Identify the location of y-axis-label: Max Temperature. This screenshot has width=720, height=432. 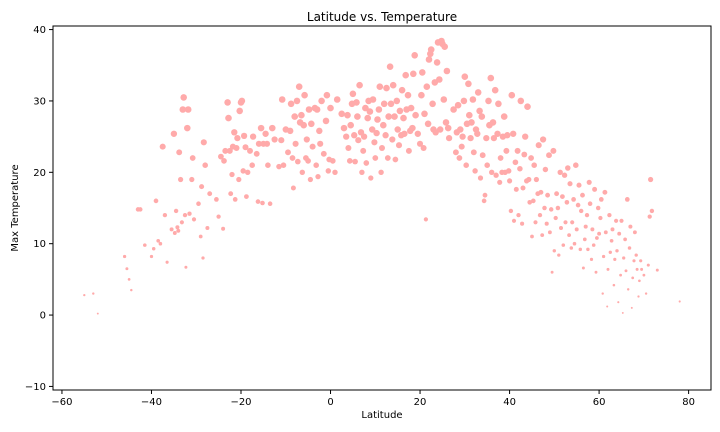
(15, 207).